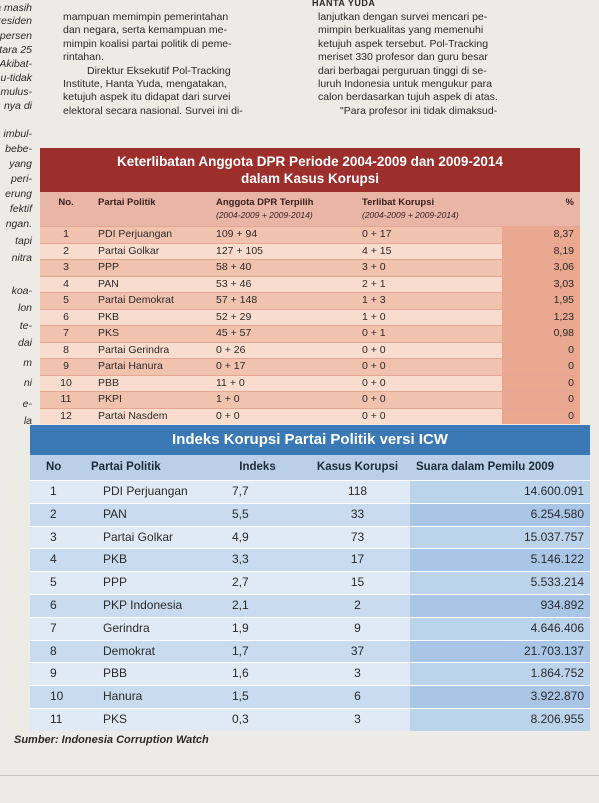 This screenshot has height=803, width=599. I want to click on table-cell: 127 + 105, so click(240, 250).